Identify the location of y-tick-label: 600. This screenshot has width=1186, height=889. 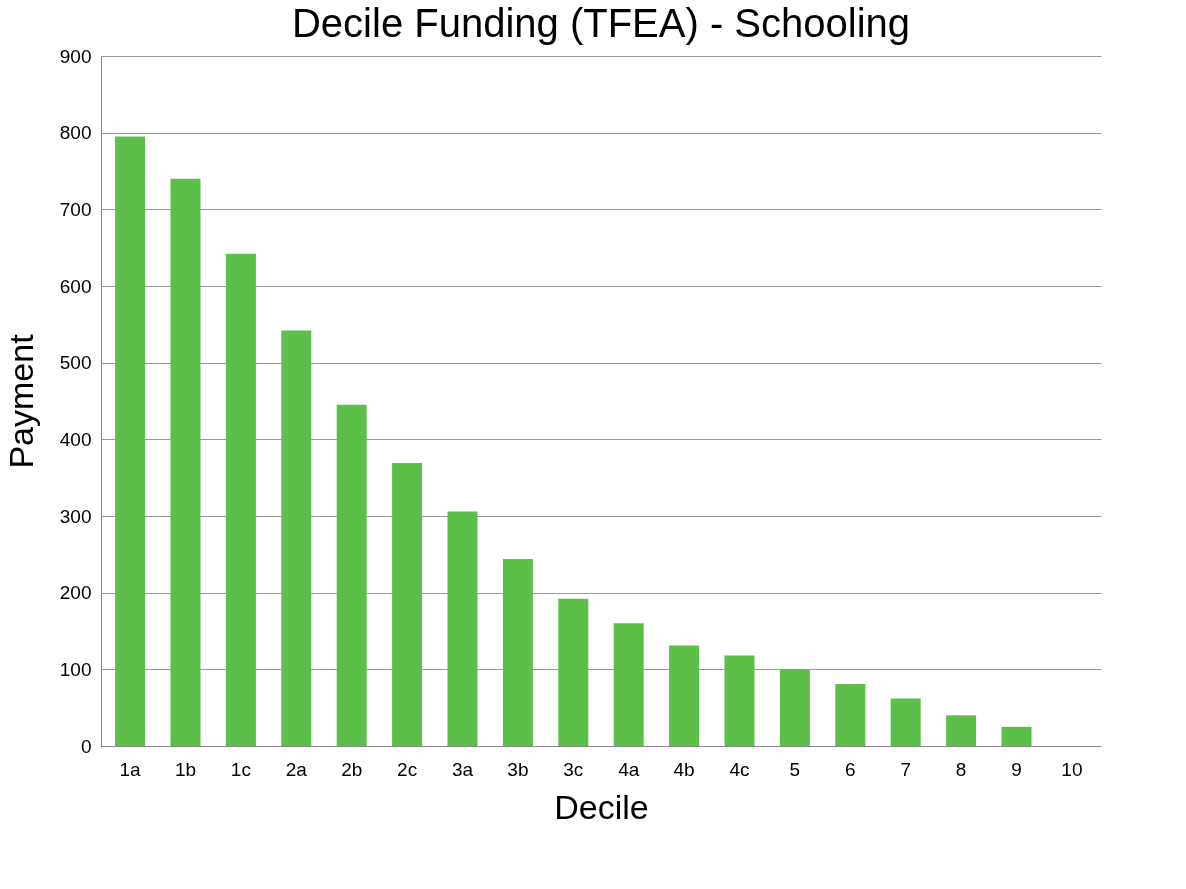
(75, 286).